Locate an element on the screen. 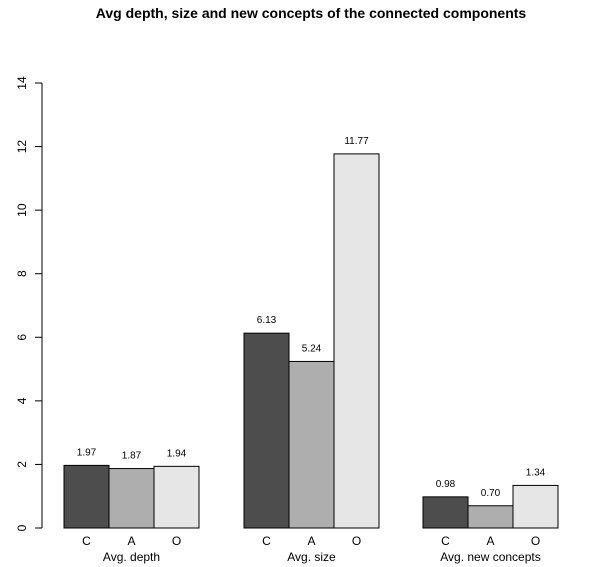 This screenshot has height=567, width=590. y-tick-label: 12 is located at coordinates (22, 147).